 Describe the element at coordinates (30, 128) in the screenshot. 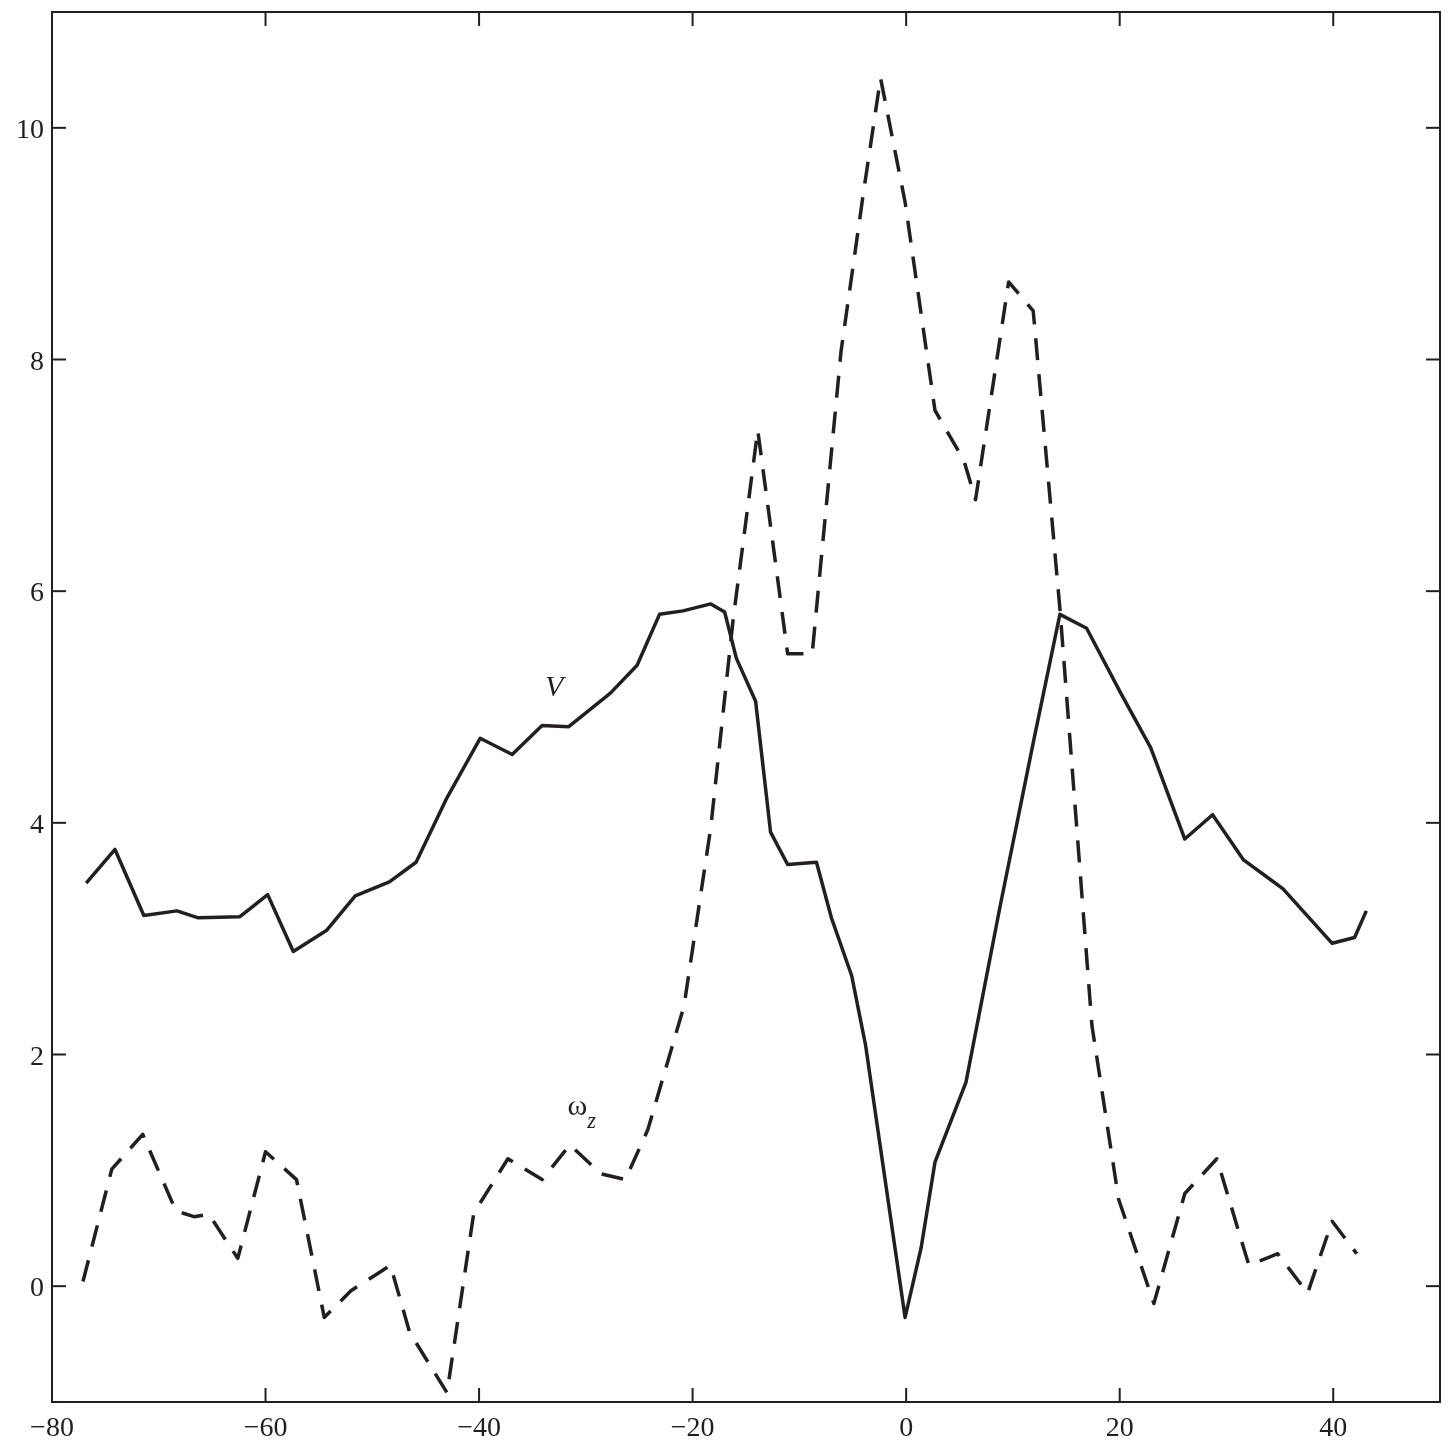

I see `y-tick-label: 10` at that location.